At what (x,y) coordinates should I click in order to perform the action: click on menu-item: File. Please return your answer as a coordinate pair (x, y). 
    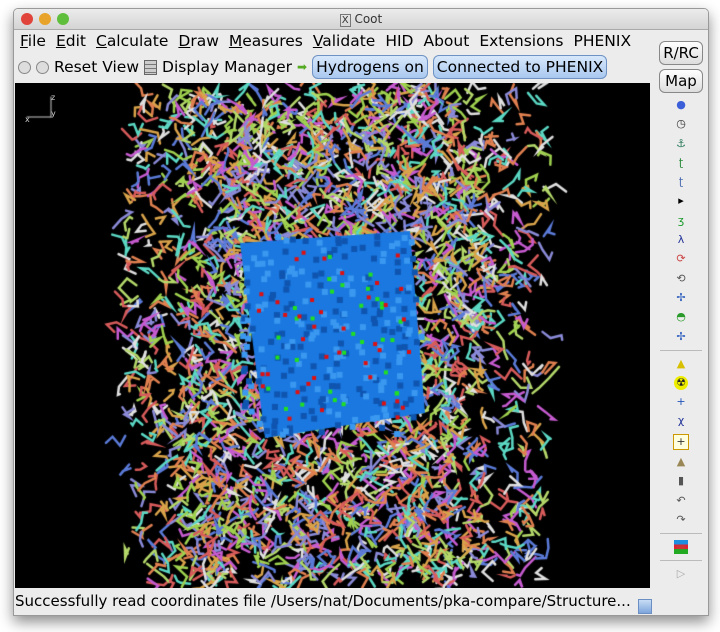
    Looking at the image, I should click on (33, 41).